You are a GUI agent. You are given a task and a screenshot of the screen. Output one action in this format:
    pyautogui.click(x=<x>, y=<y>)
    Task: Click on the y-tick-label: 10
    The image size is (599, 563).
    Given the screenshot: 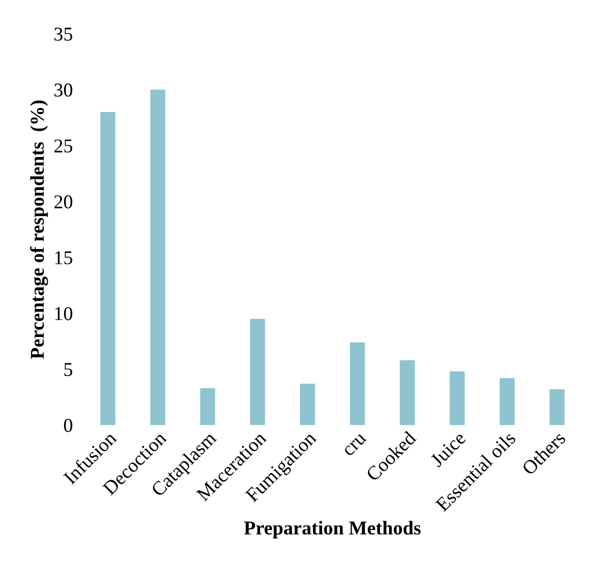 What is the action you would take?
    pyautogui.click(x=63, y=313)
    